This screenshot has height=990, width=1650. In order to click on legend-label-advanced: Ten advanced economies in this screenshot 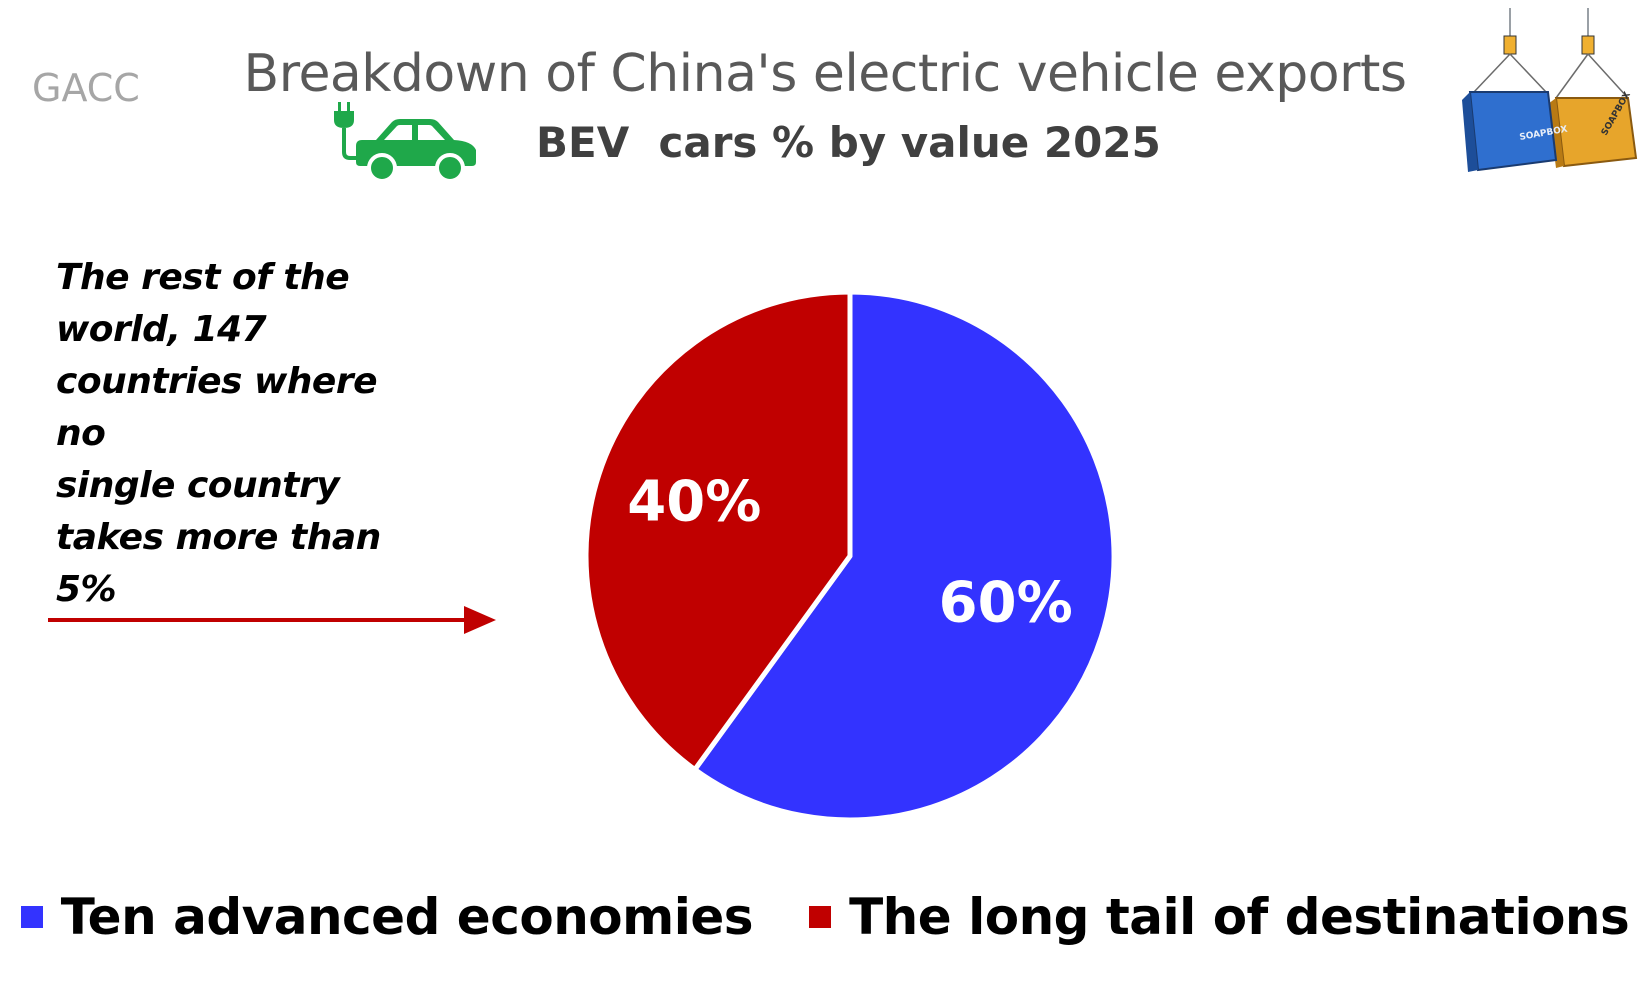, I will do `click(407, 917)`.